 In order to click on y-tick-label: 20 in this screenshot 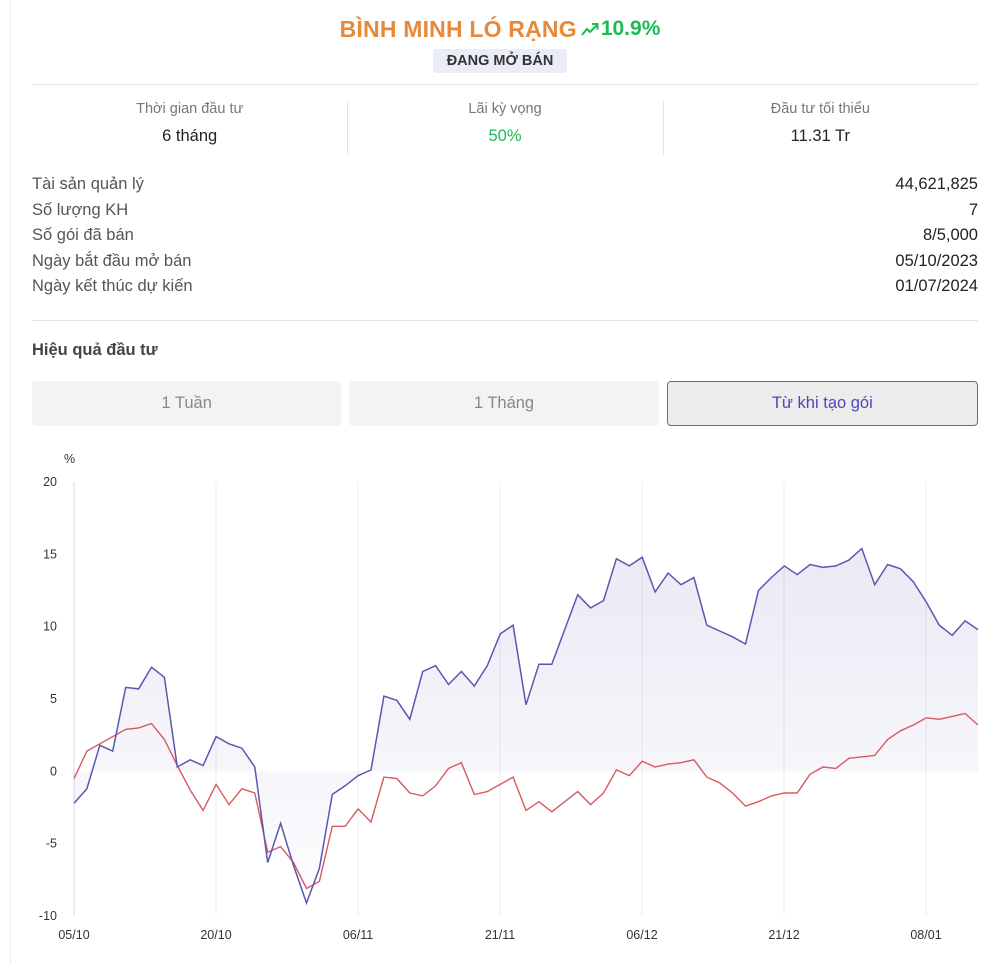, I will do `click(50, 482)`.